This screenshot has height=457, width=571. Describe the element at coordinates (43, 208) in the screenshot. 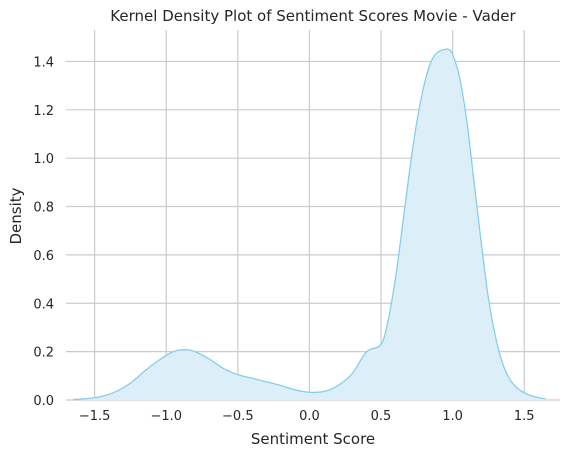

I see `y-tick-label: 0.8` at that location.